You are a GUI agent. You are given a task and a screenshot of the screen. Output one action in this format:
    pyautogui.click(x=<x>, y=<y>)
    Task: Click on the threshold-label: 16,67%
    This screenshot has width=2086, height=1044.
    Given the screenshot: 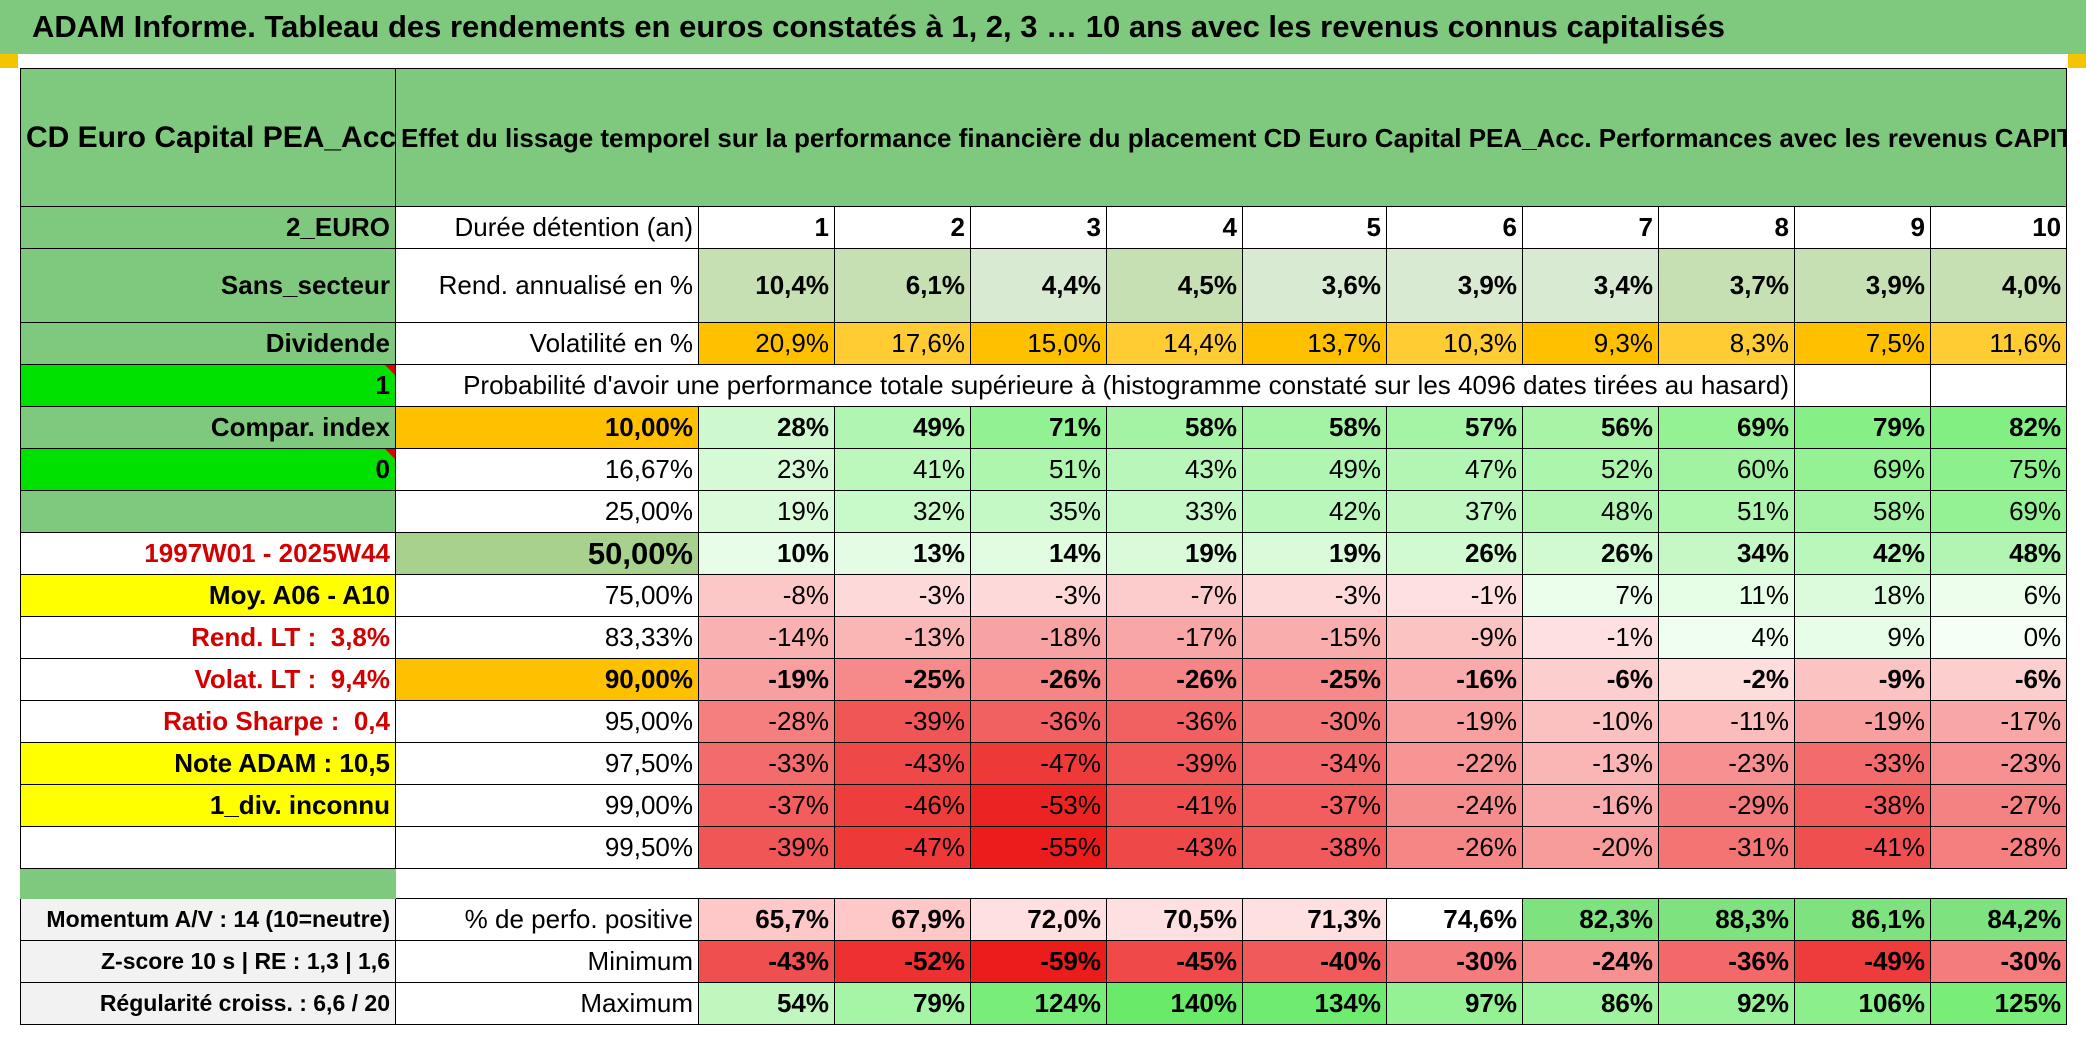 What is the action you would take?
    pyautogui.click(x=547, y=469)
    